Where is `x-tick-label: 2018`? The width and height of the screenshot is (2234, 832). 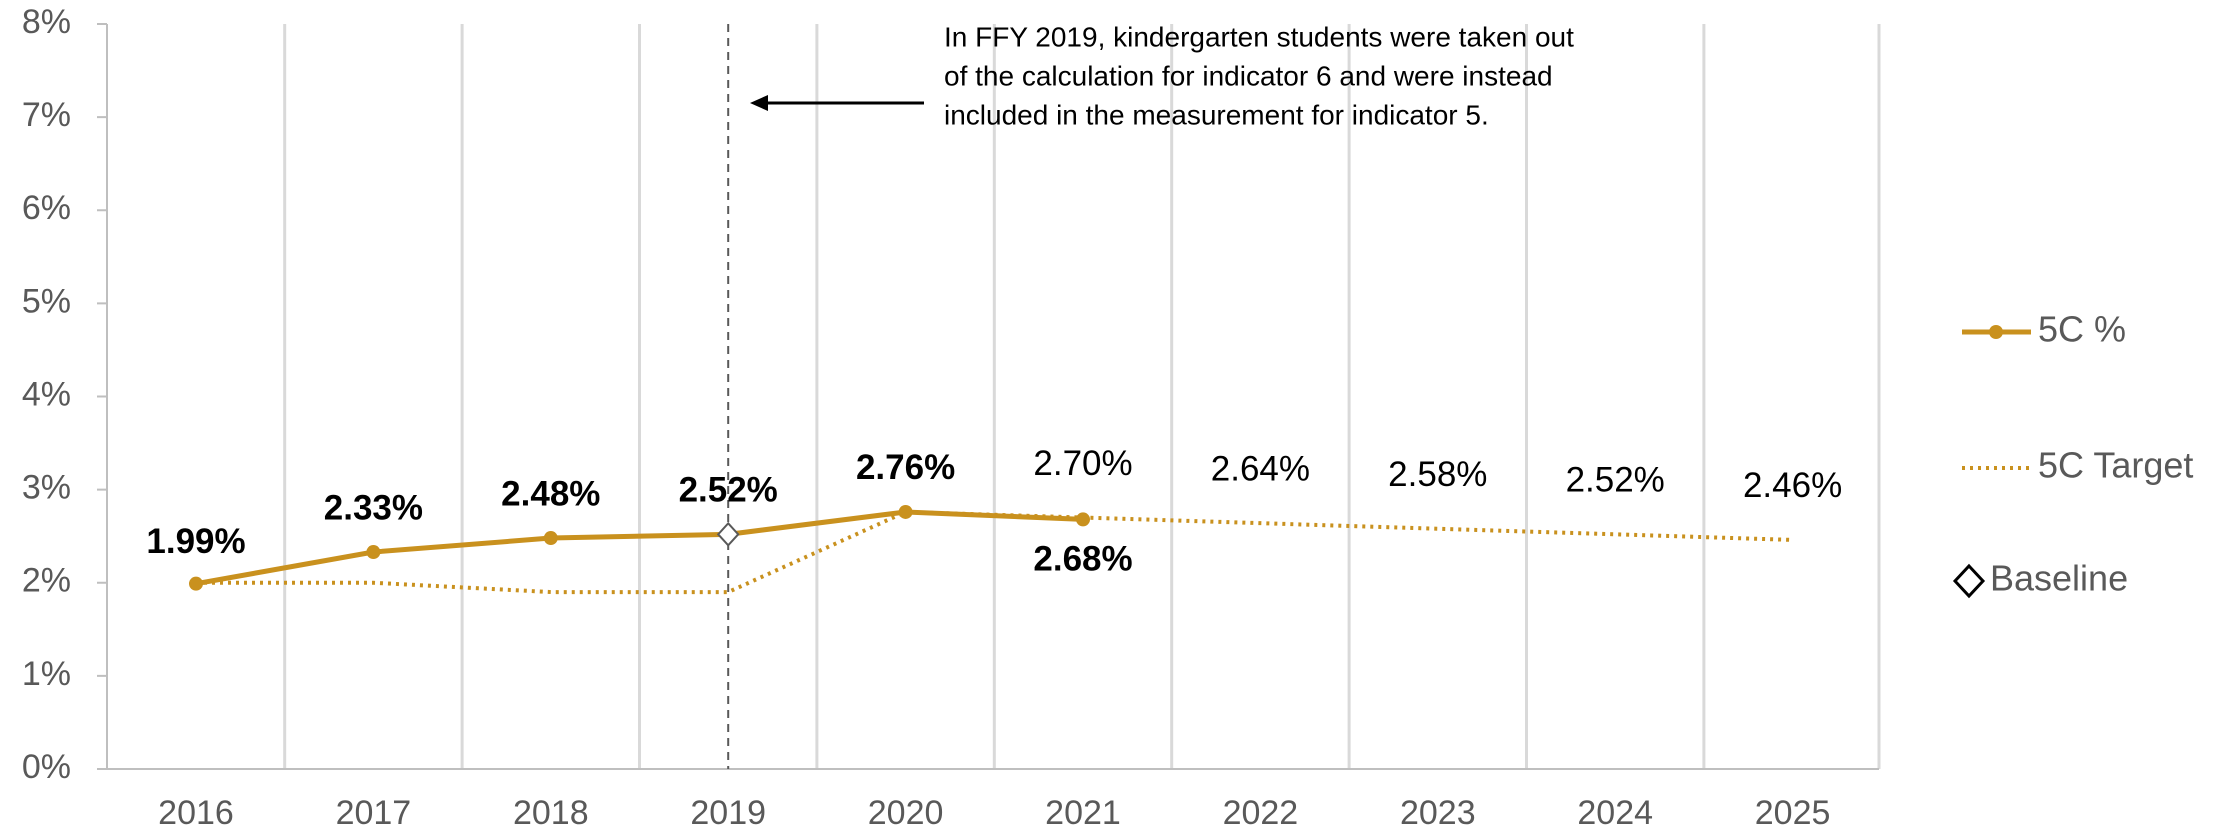
x-tick-label: 2018 is located at coordinates (551, 813).